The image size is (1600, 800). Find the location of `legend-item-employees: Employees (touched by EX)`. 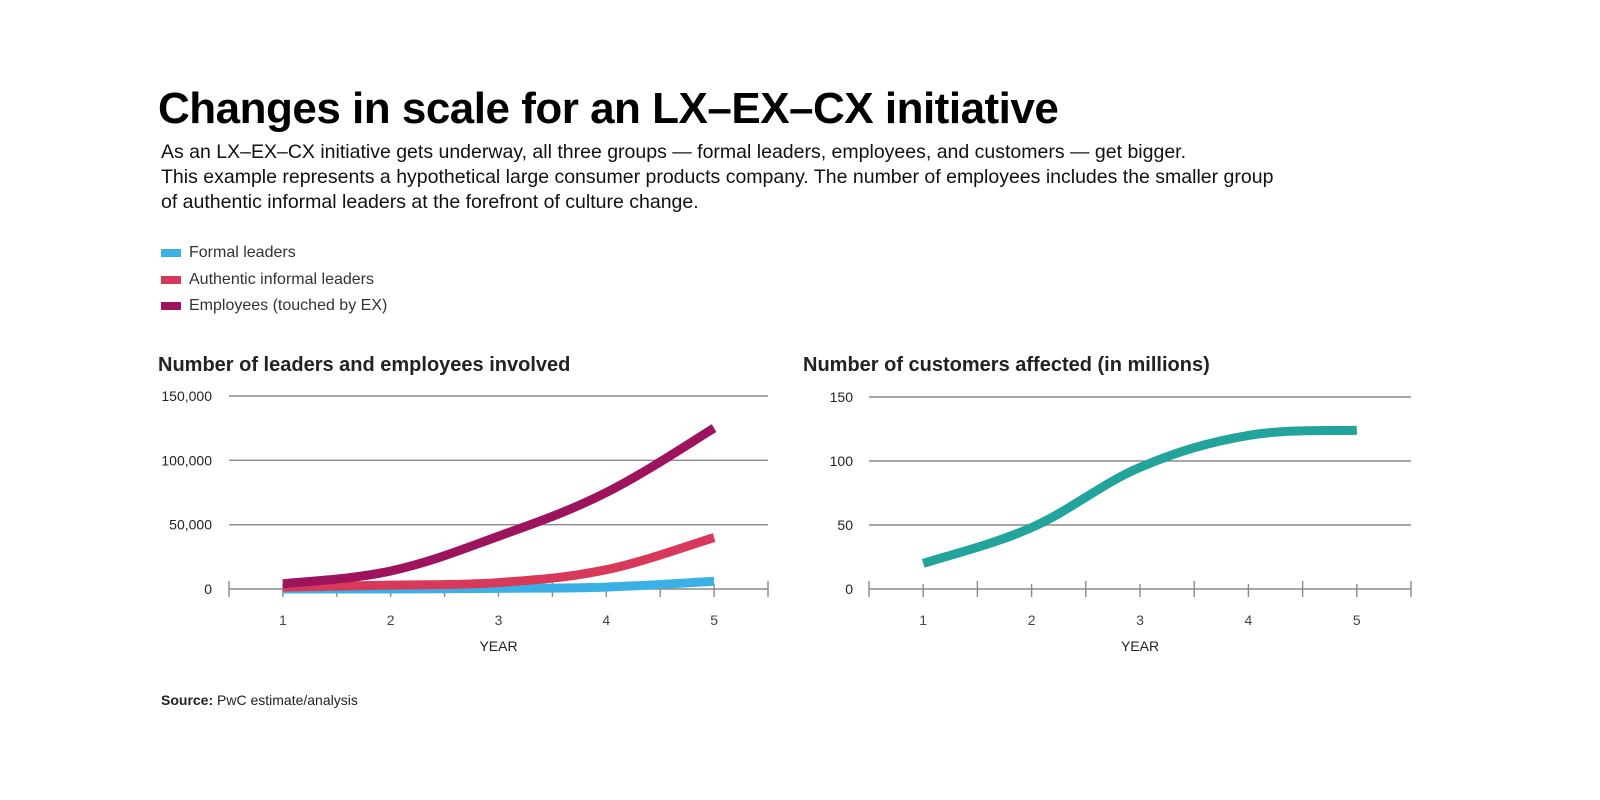

legend-item-employees: Employees (touched by EX) is located at coordinates (274, 306).